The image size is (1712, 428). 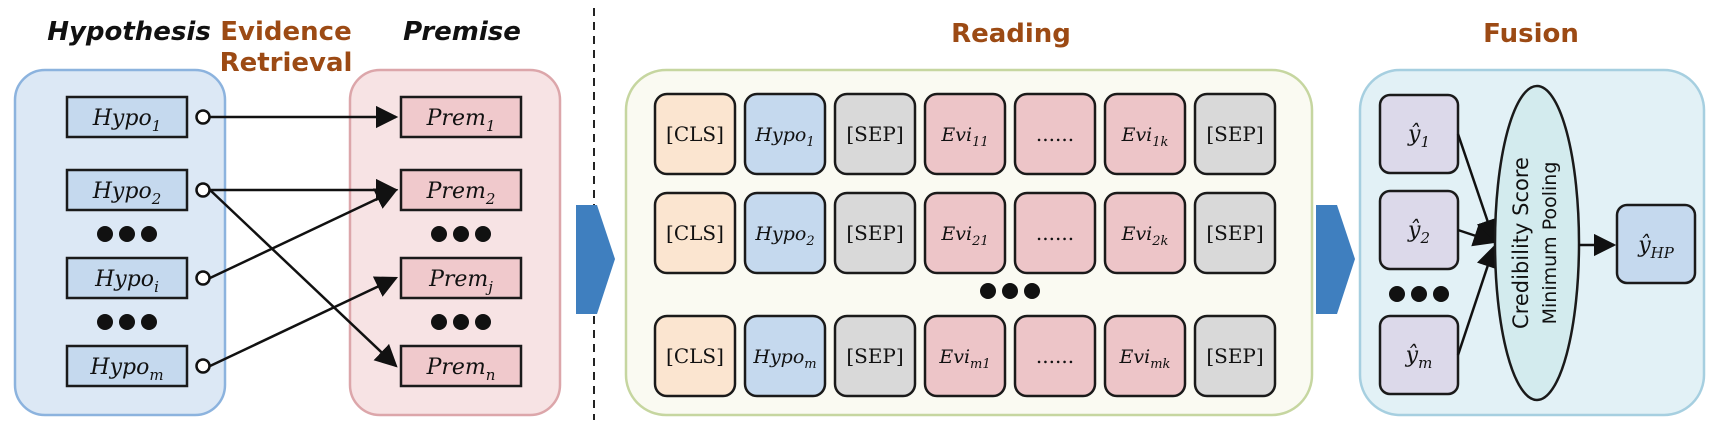 What do you see at coordinates (127, 234) in the screenshot?
I see `hypothesis-ellipsis` at bounding box center [127, 234].